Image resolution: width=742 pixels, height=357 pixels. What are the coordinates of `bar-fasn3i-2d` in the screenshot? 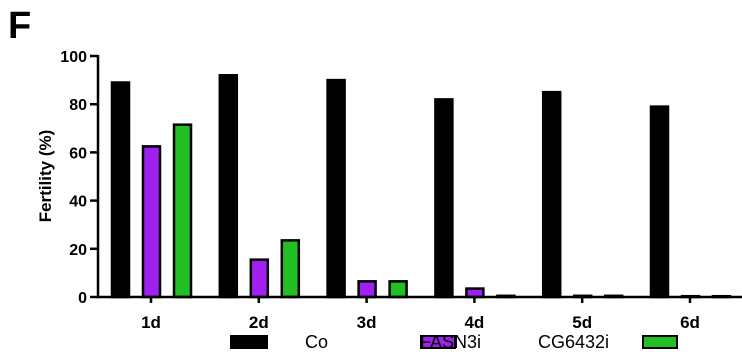 It's located at (259, 278).